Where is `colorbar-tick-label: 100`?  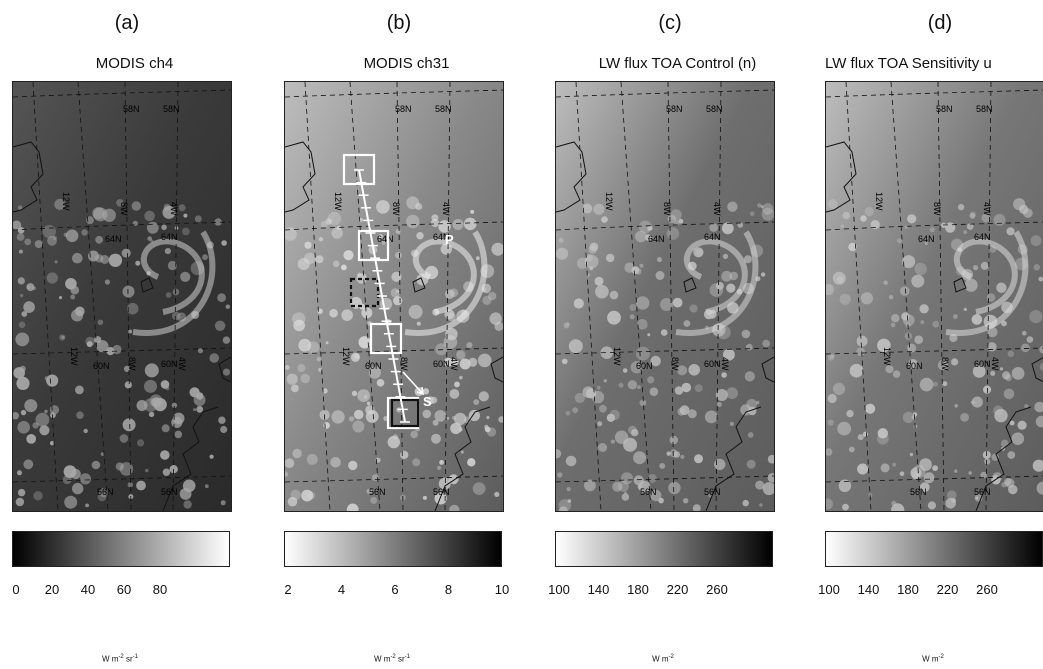 colorbar-tick-label: 100 is located at coordinates (829, 589).